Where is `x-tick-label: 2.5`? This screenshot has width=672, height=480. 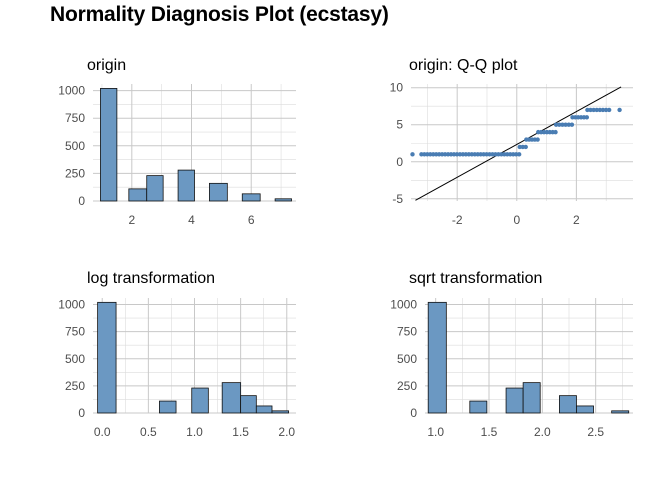
x-tick-label: 2.5 is located at coordinates (595, 432).